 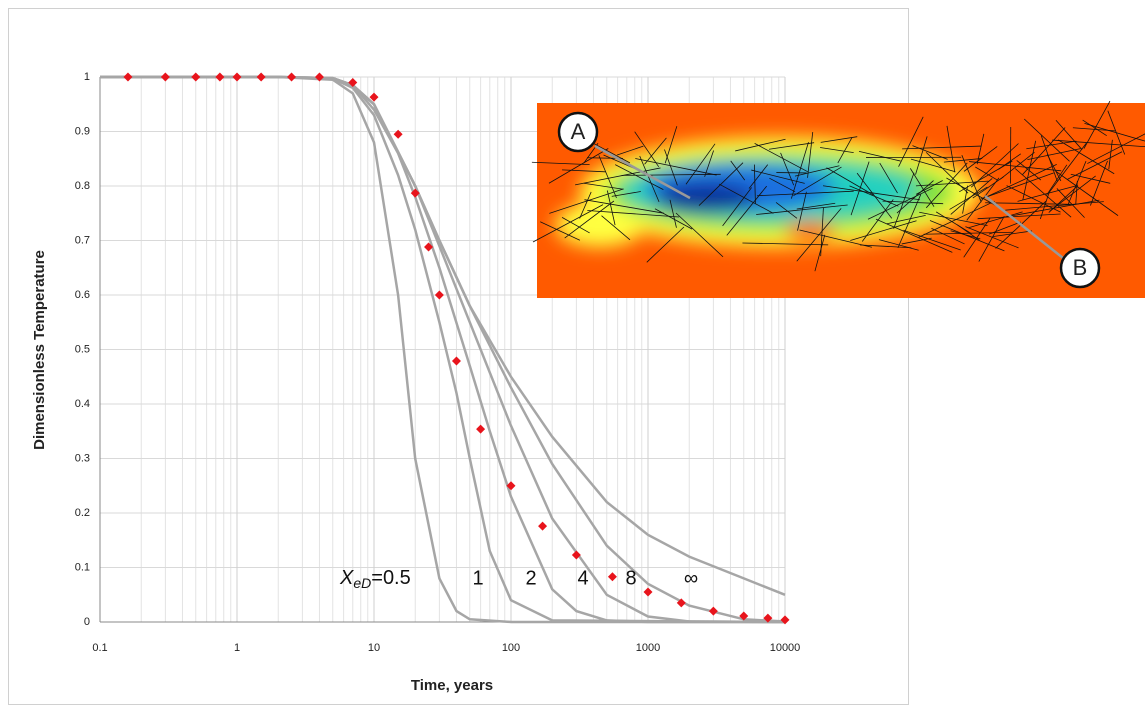 I want to click on y-tick-label: 0.3, so click(x=82, y=458).